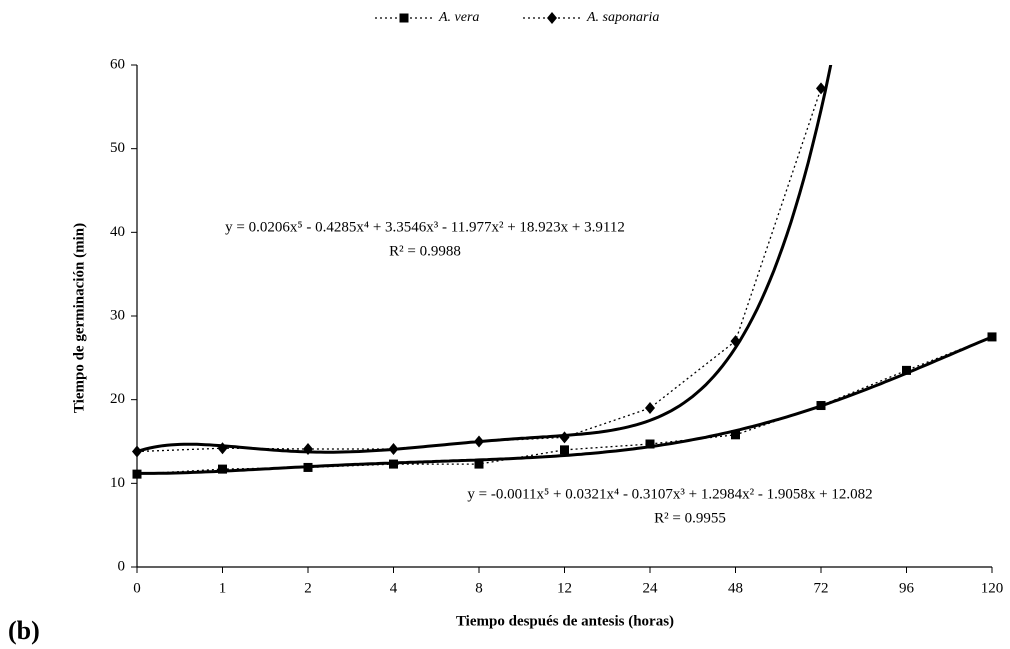  What do you see at coordinates (117, 483) in the screenshot?
I see `y-tick-label: 10` at bounding box center [117, 483].